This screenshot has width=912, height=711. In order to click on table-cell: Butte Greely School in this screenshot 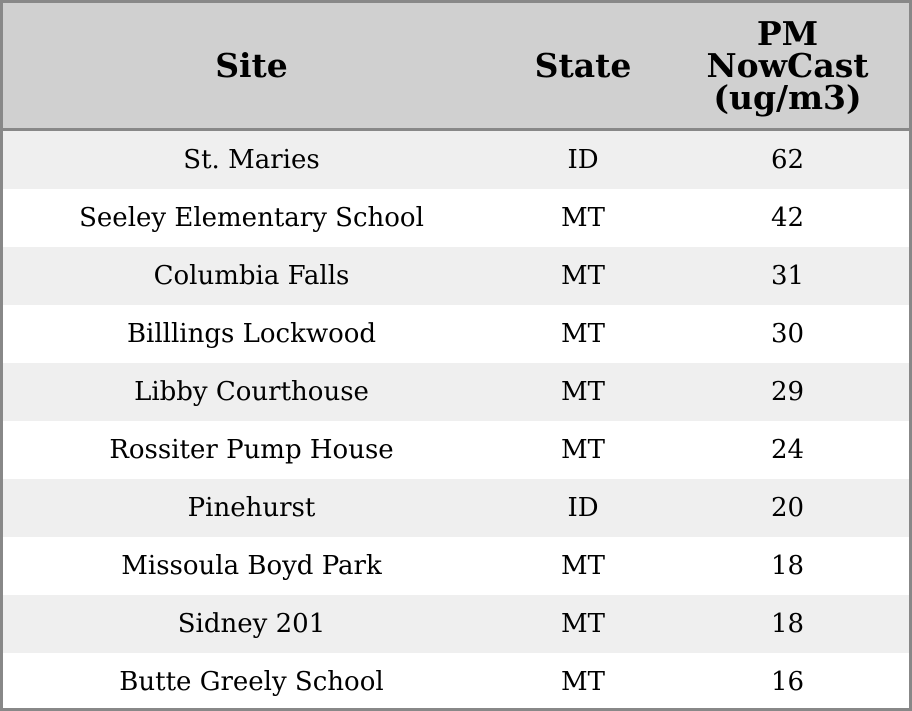, I will do `click(251, 680)`.